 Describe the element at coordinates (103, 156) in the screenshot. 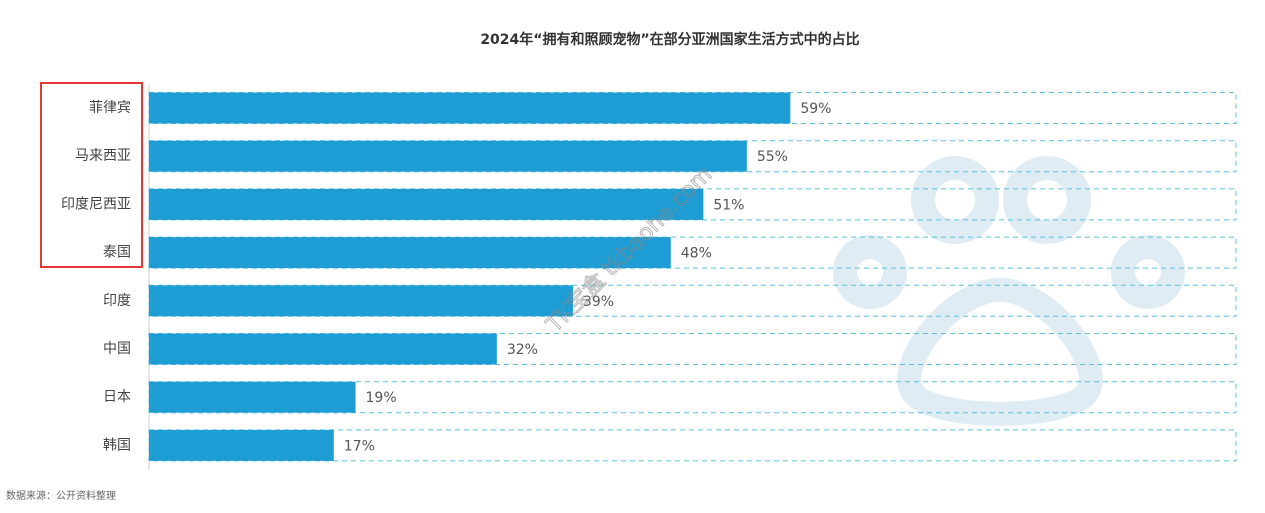

I see `y-tick-label: 马来西亚` at that location.